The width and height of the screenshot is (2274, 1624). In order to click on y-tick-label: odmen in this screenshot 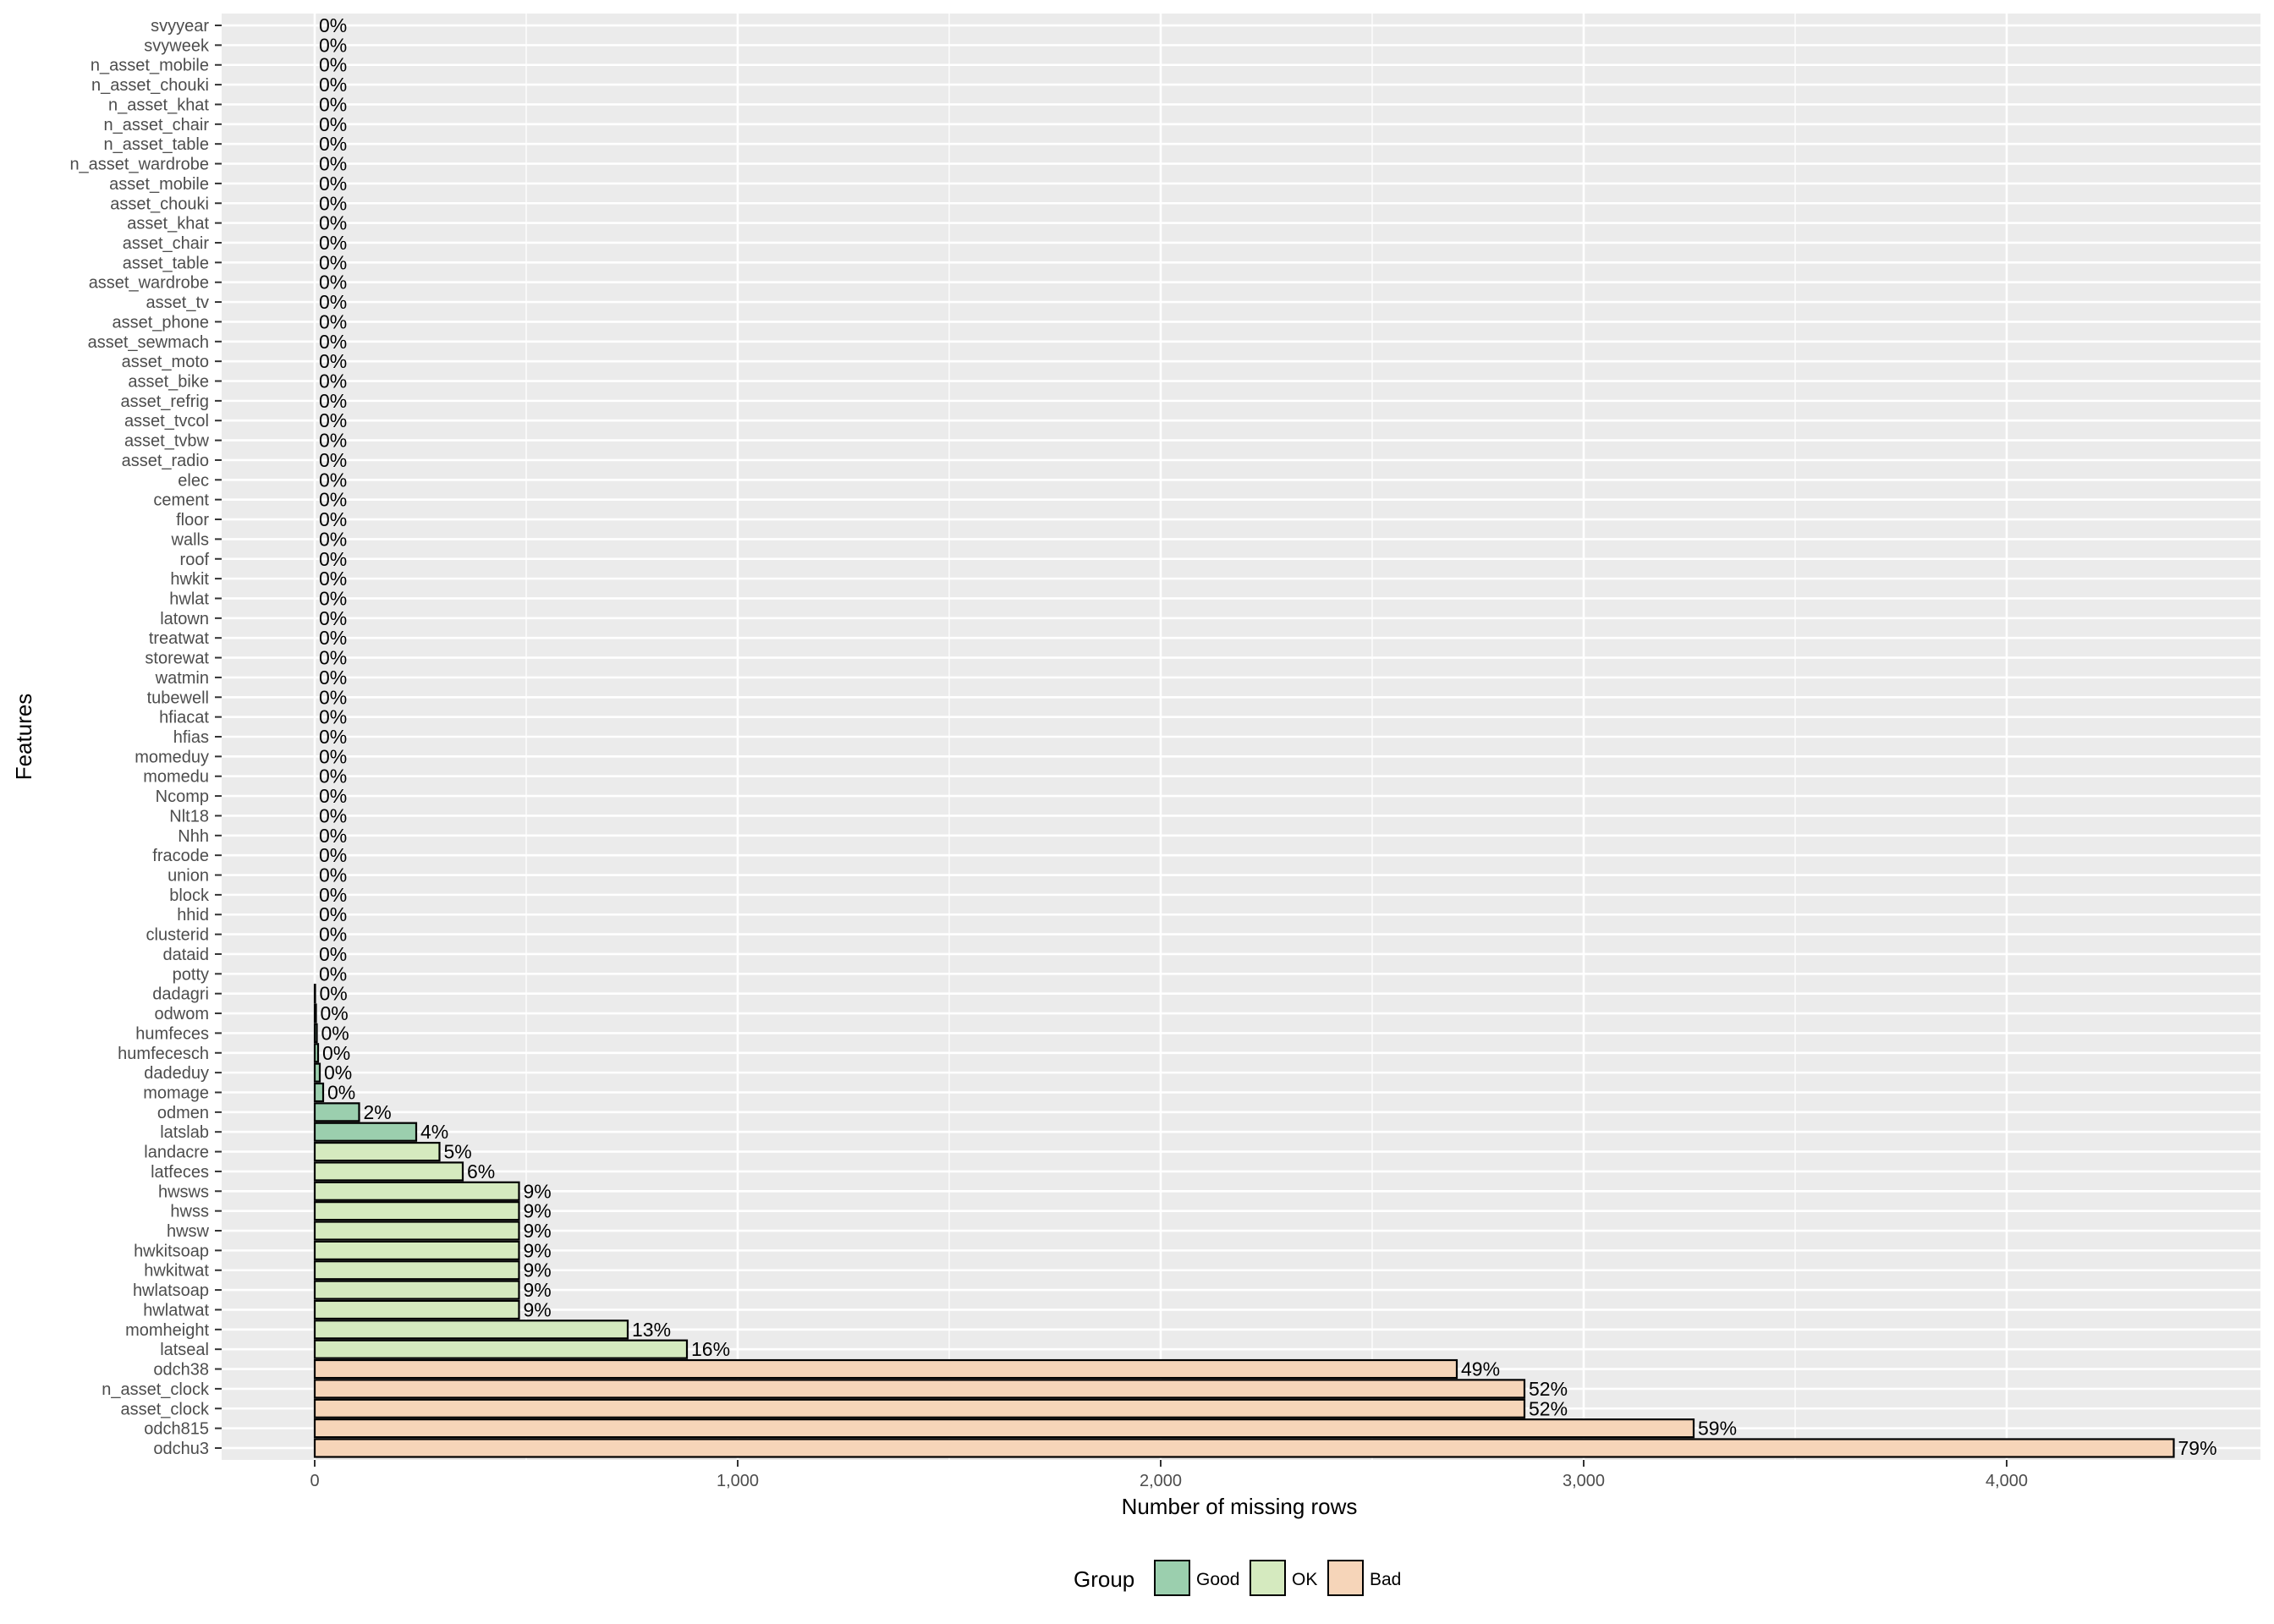, I will do `click(183, 1113)`.